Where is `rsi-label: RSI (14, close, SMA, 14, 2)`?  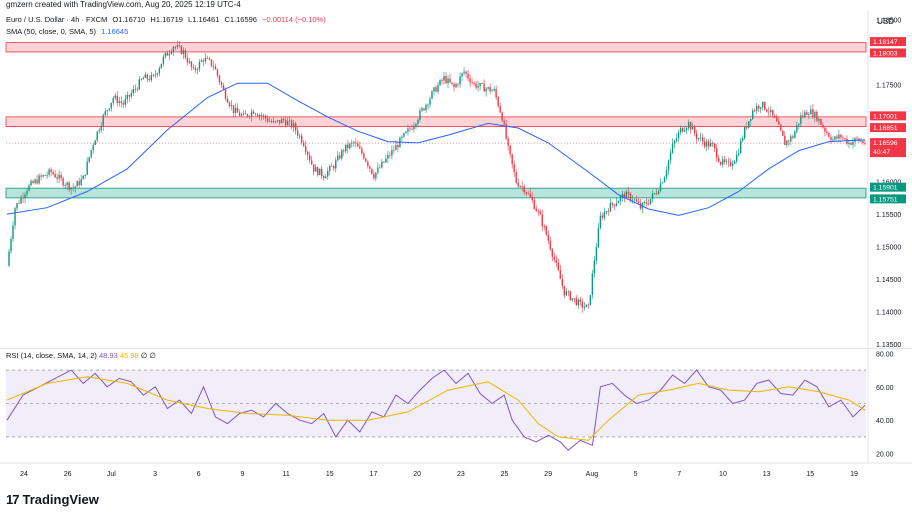
rsi-label: RSI (14, close, SMA, 14, 2) is located at coordinates (51, 355).